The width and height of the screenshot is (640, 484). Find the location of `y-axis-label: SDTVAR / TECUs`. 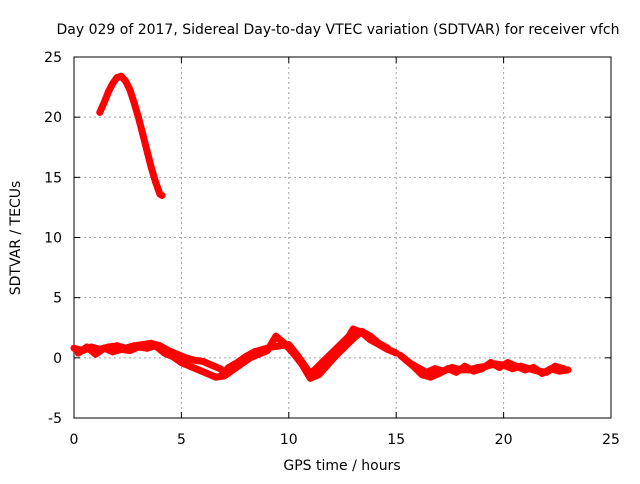

y-axis-label: SDTVAR / TECUs is located at coordinates (16, 238).